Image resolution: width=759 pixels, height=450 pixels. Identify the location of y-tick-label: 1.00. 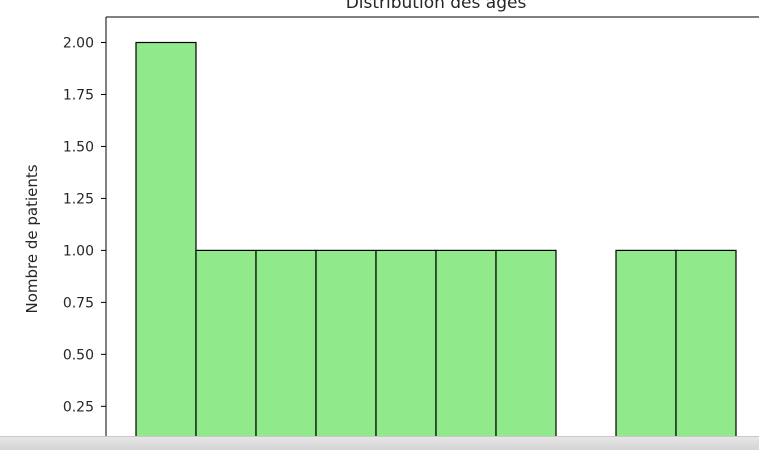
(78, 251).